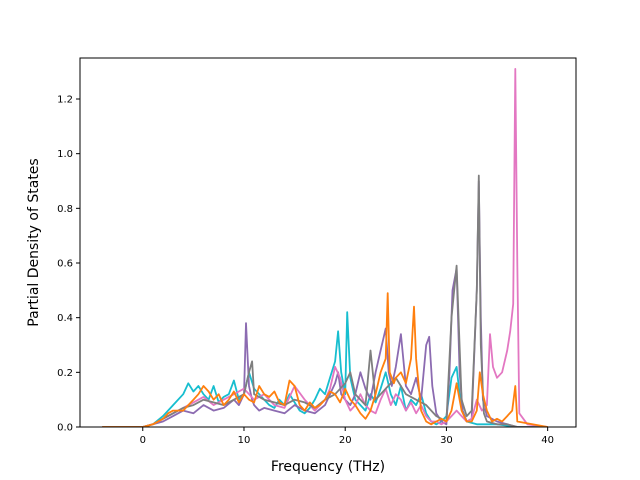  Describe the element at coordinates (65, 209) in the screenshot. I see `y-tick-label: 0.8` at that location.